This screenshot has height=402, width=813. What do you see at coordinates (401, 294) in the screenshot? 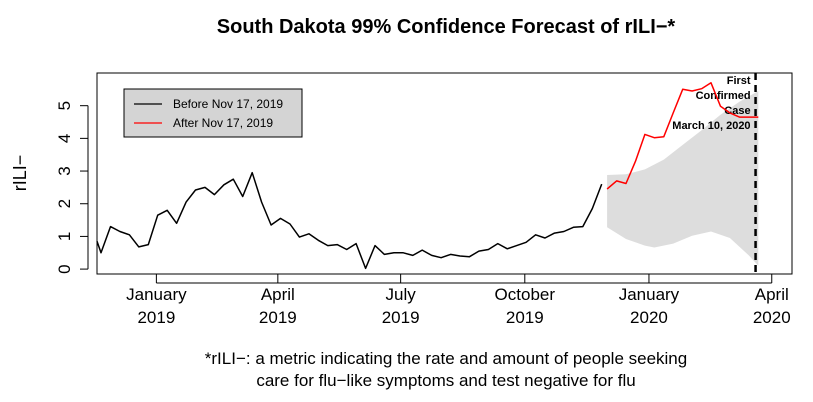
I see `x-tick-label-month-2: July` at bounding box center [401, 294].